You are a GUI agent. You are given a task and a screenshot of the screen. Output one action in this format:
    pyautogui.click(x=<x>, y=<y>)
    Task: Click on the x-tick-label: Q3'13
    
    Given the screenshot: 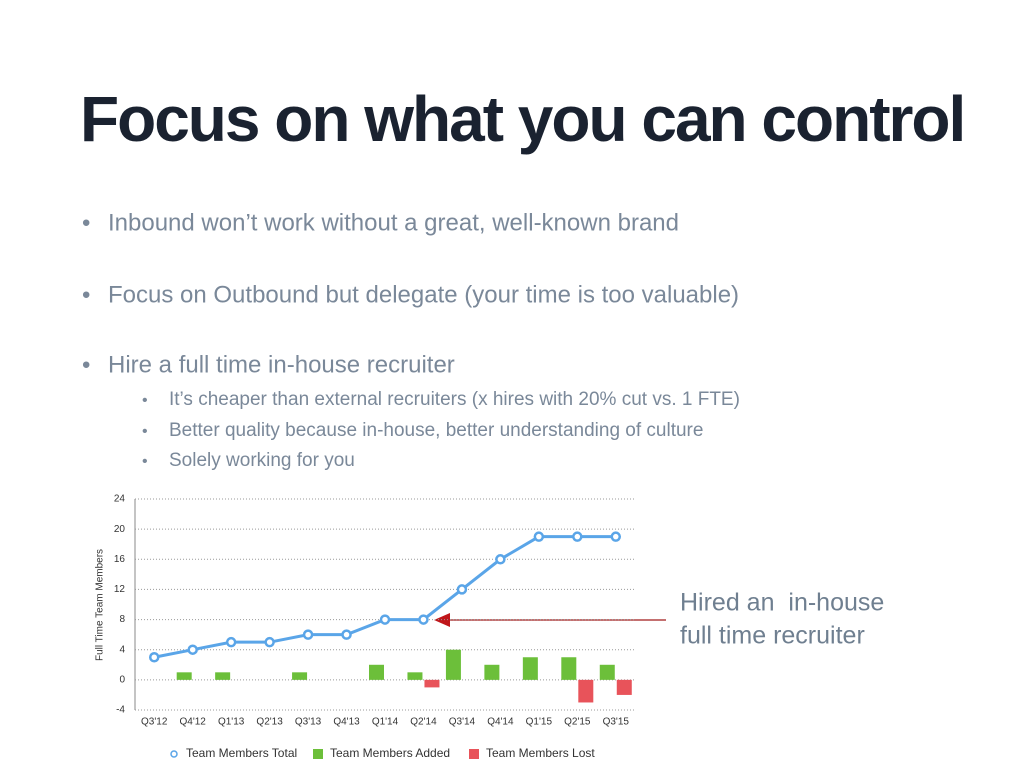 What is the action you would take?
    pyautogui.click(x=308, y=722)
    